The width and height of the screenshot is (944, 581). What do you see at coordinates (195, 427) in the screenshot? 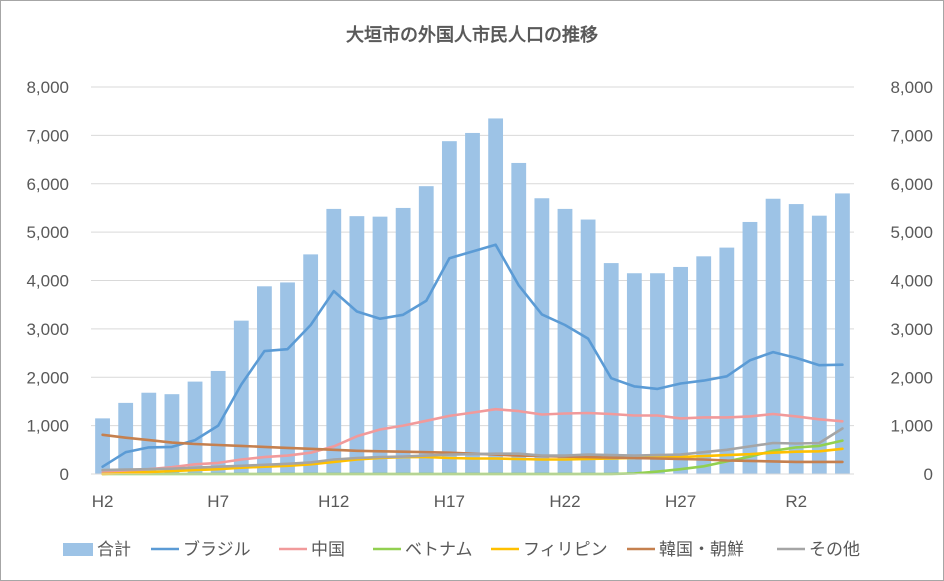
I see `bar-H6` at bounding box center [195, 427].